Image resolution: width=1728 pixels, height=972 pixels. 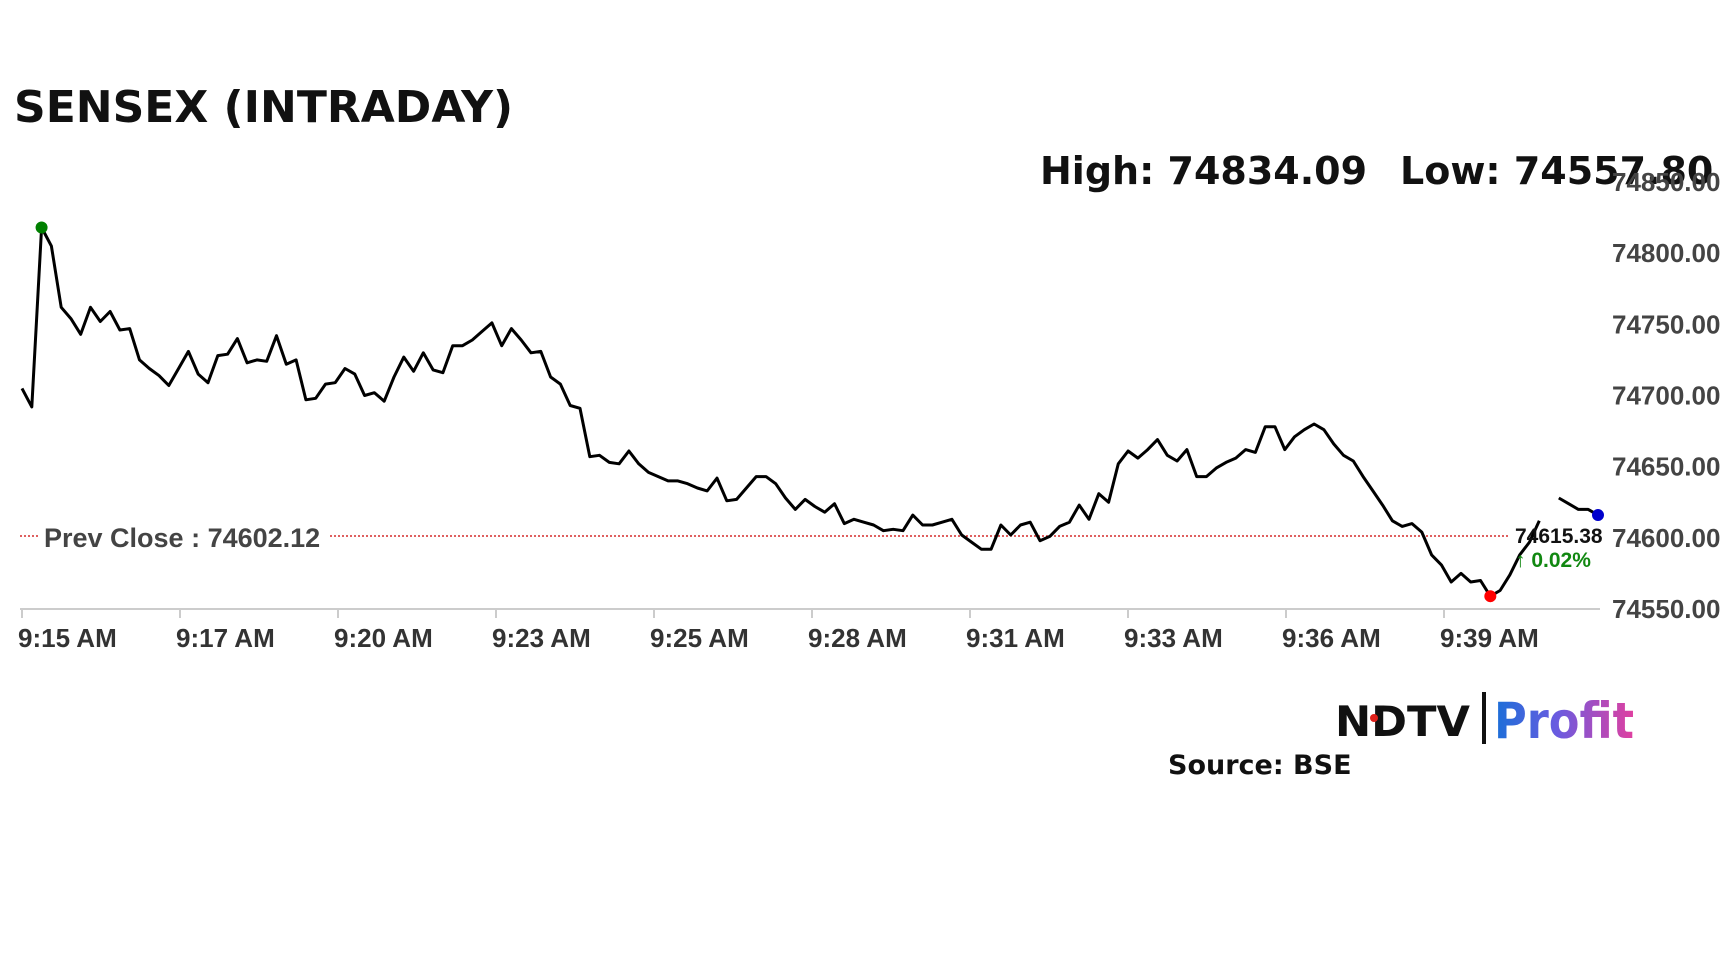 What do you see at coordinates (1490, 596) in the screenshot?
I see `low-marker` at bounding box center [1490, 596].